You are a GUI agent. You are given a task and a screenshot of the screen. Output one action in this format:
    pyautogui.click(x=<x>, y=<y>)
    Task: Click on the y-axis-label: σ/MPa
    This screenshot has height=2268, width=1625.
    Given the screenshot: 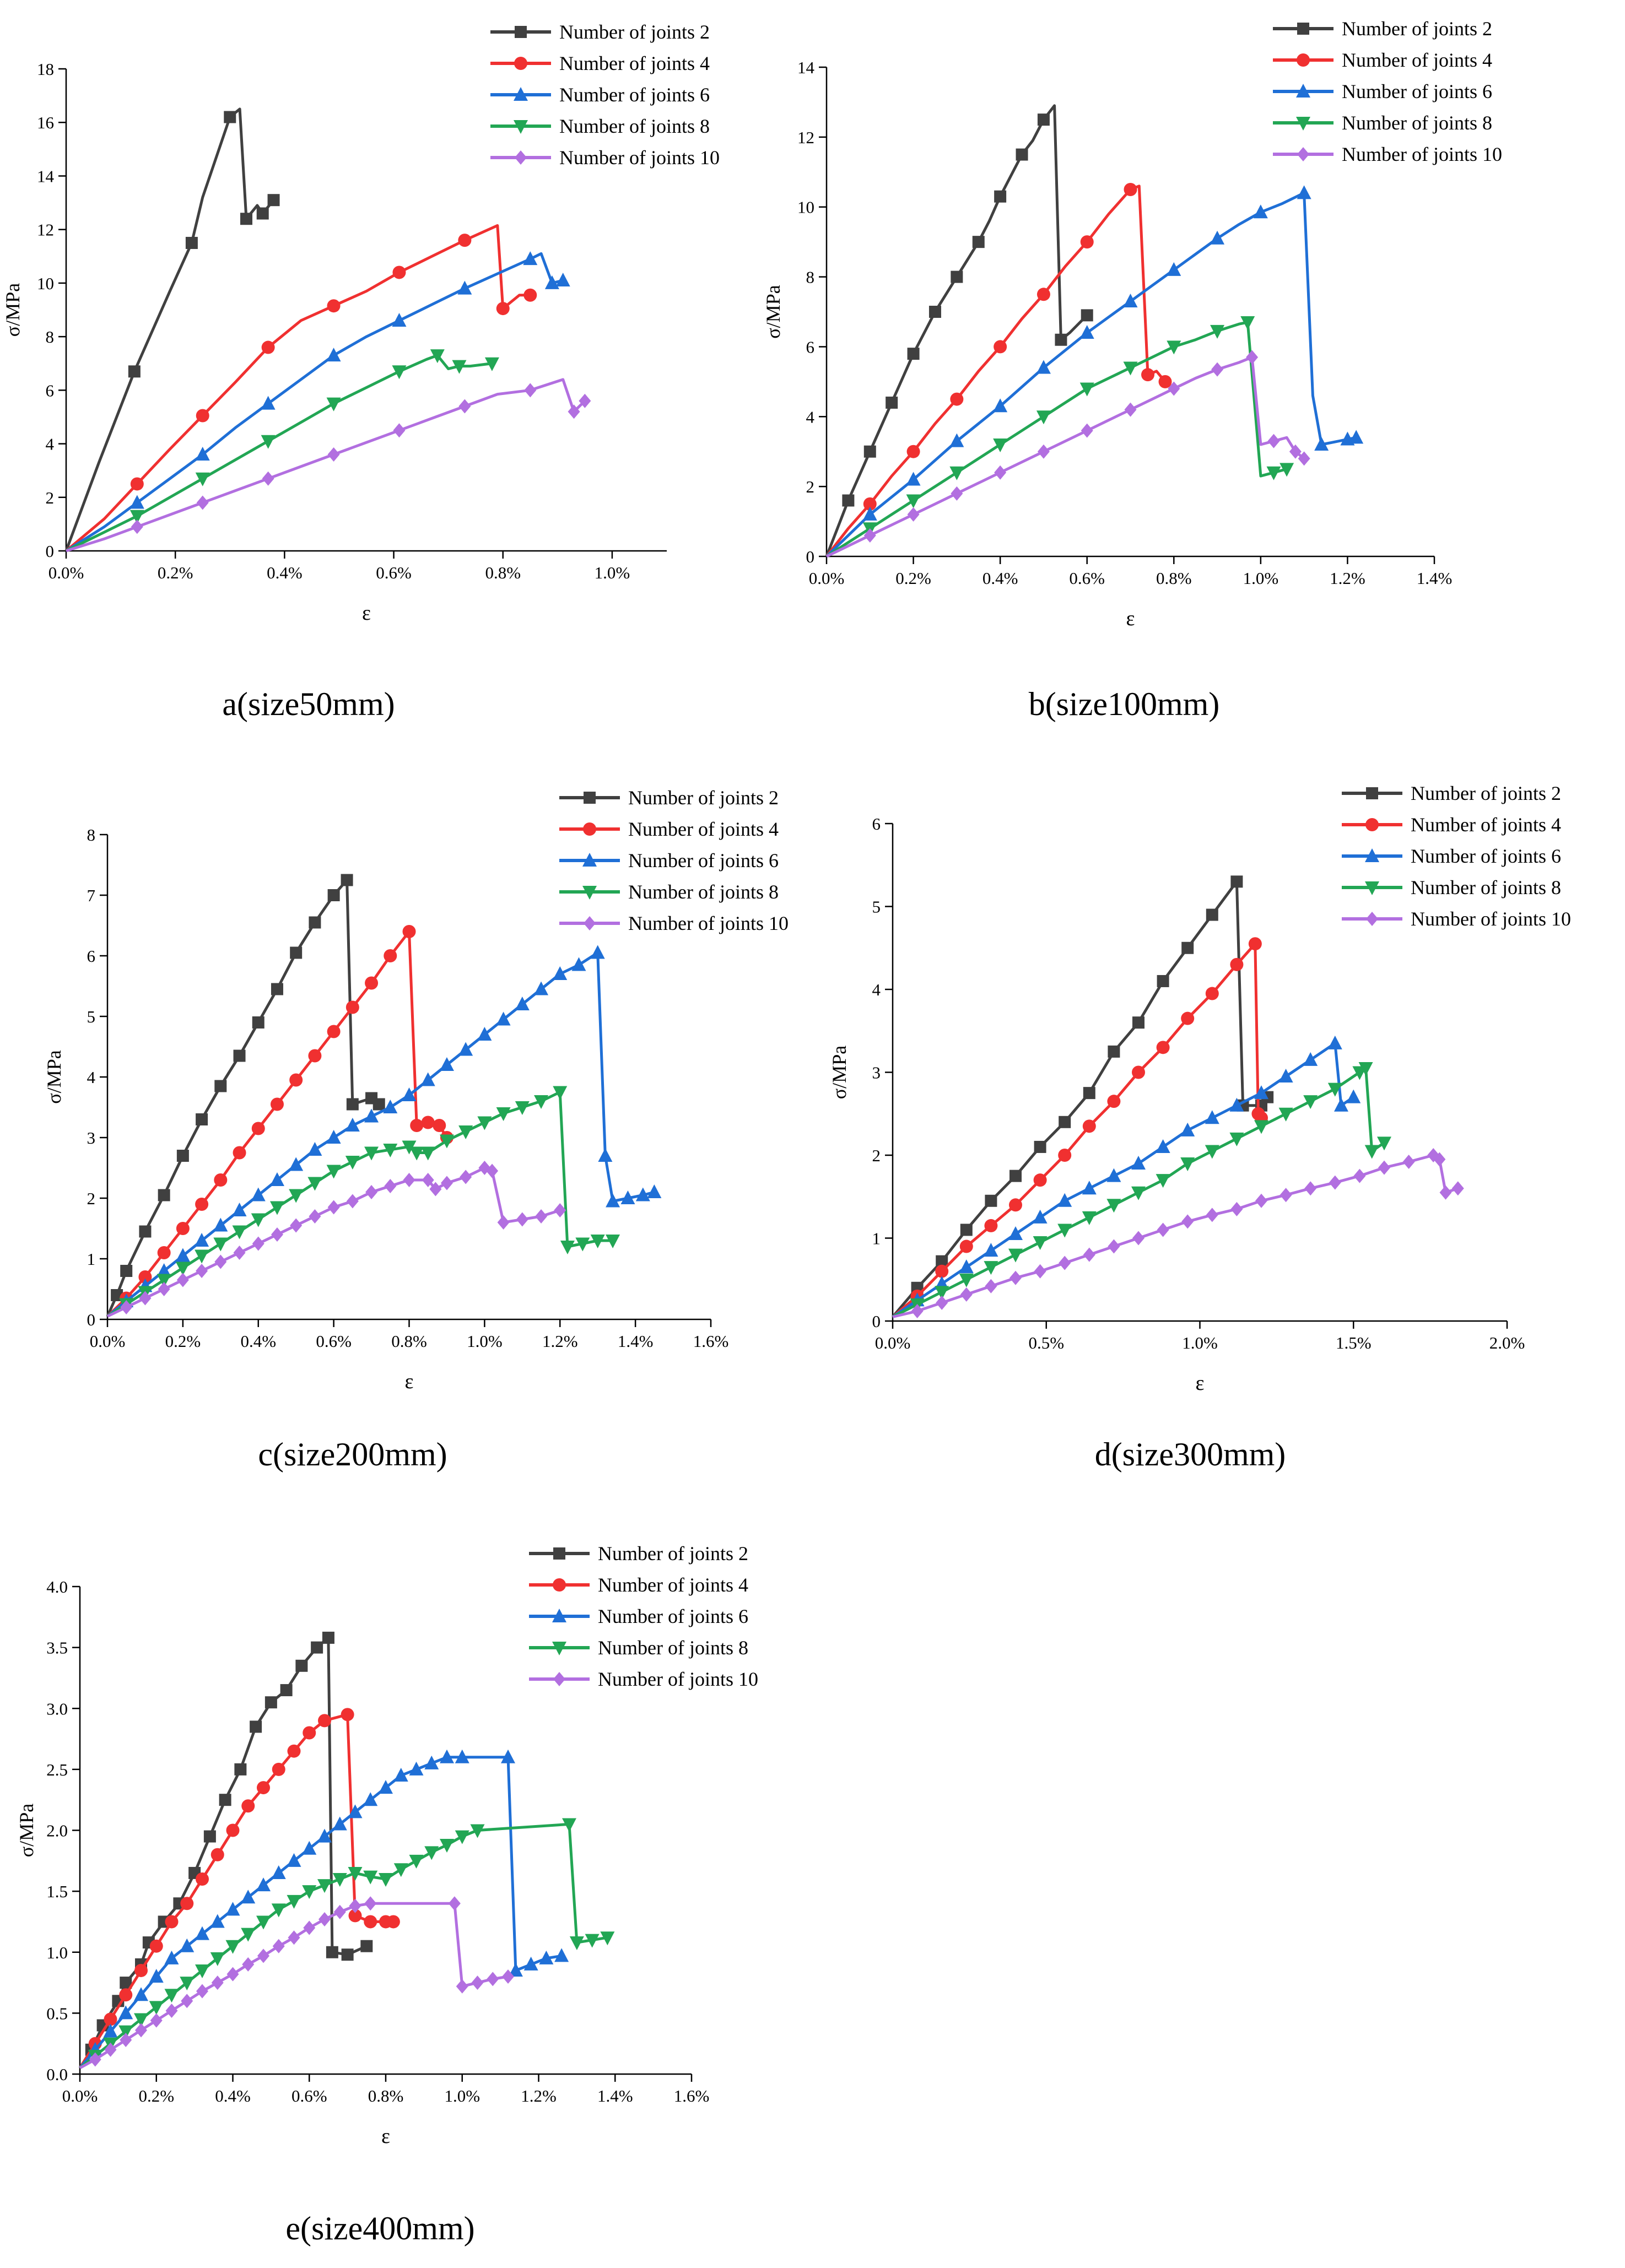 What is the action you would take?
    pyautogui.click(x=13, y=310)
    